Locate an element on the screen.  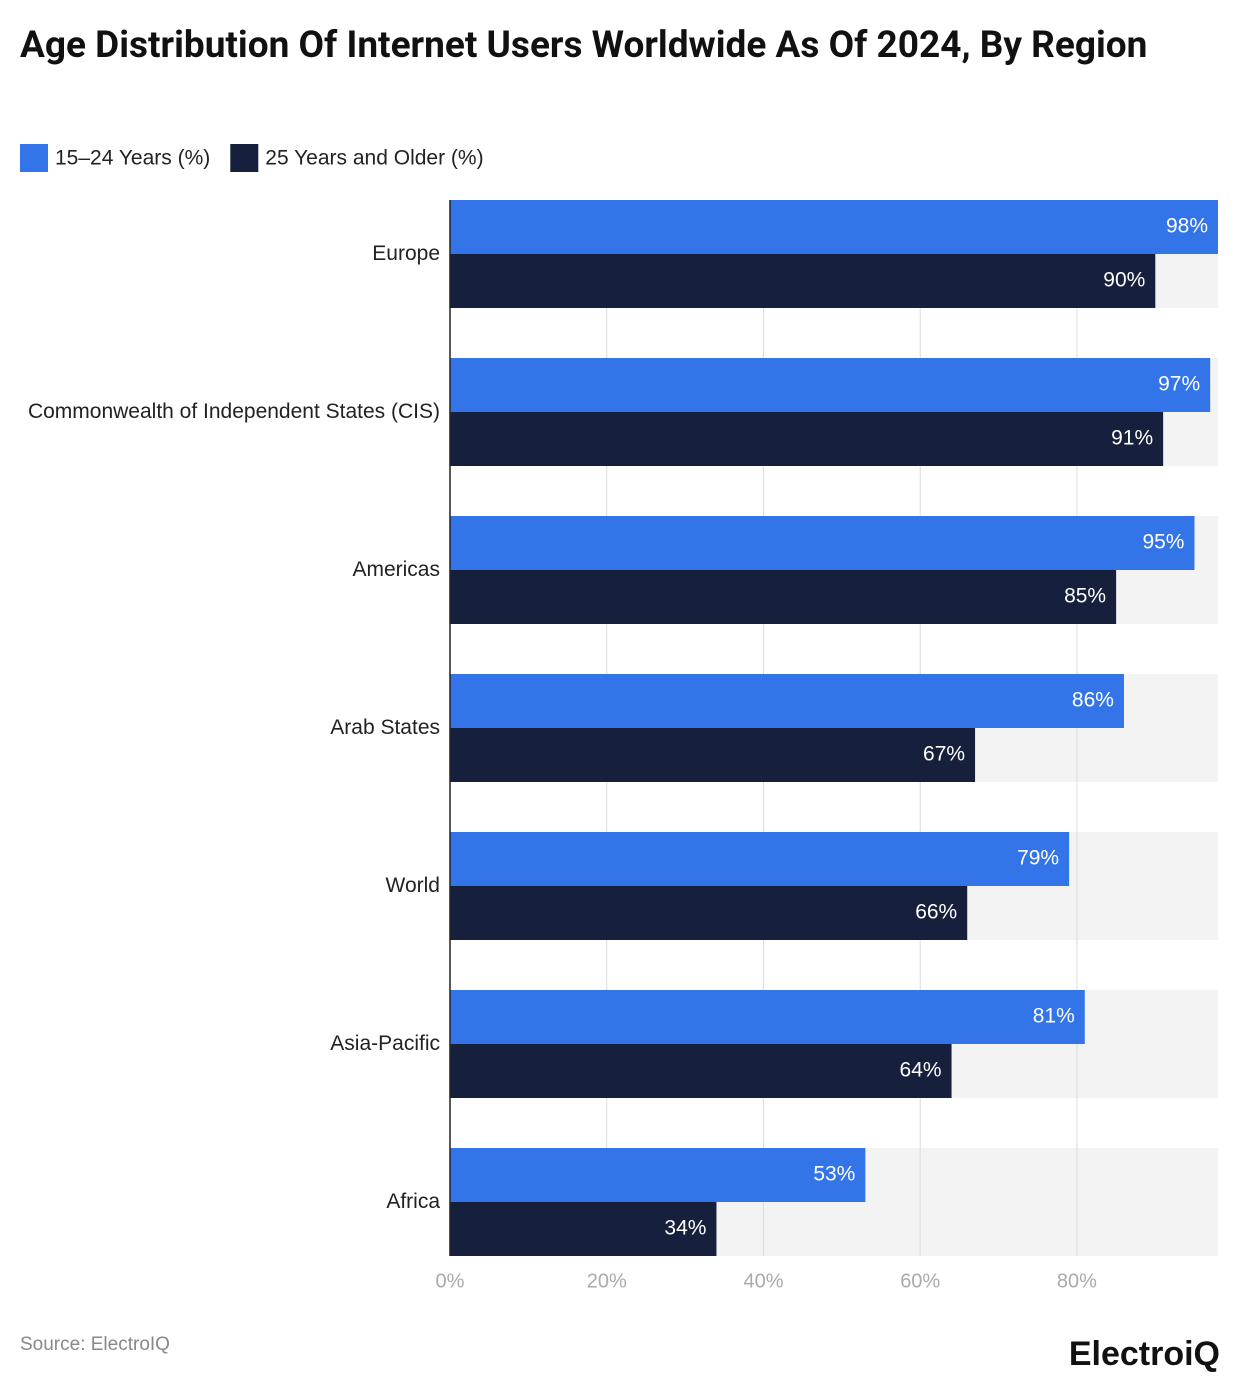
x-tick-label: 80% is located at coordinates (1077, 1281).